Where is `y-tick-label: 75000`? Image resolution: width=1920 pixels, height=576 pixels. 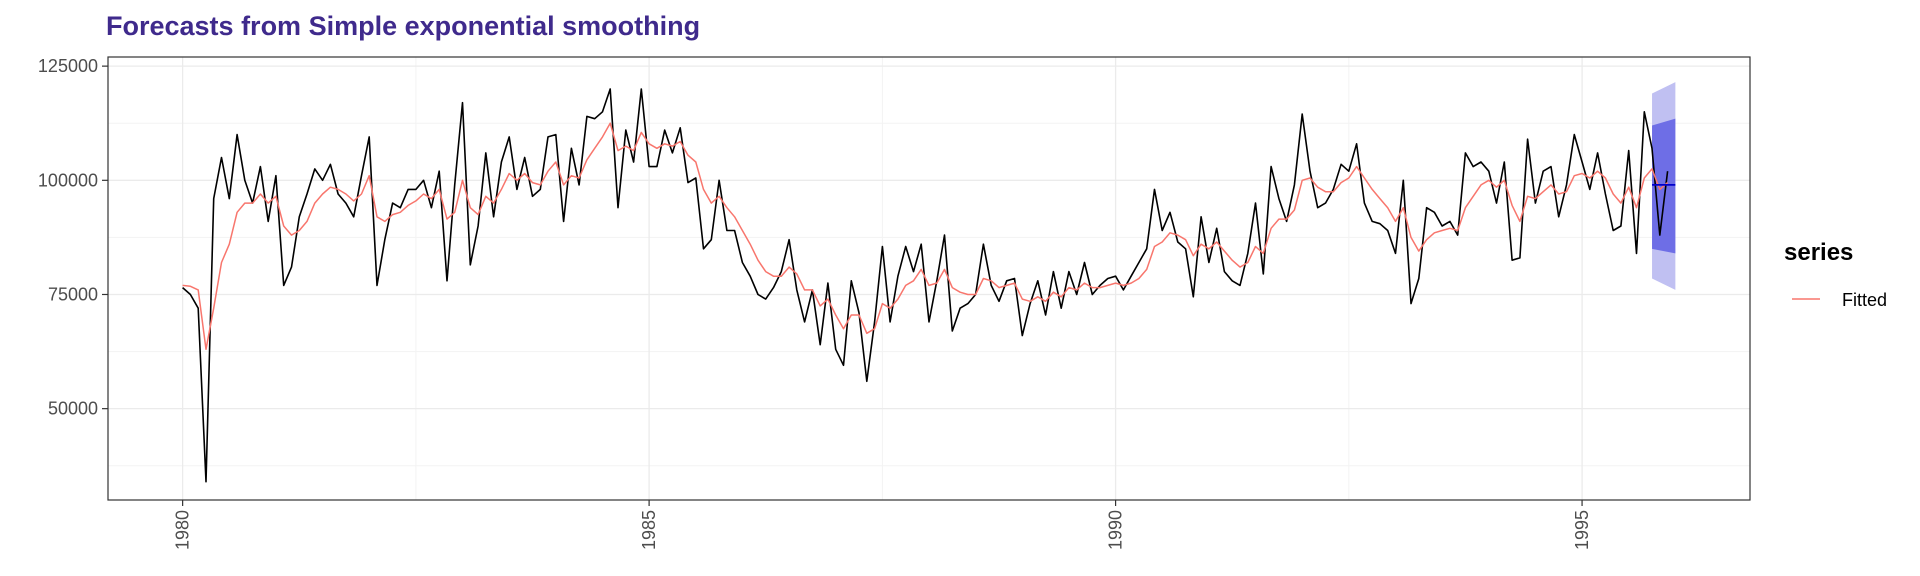
y-tick-label: 75000 is located at coordinates (73, 294).